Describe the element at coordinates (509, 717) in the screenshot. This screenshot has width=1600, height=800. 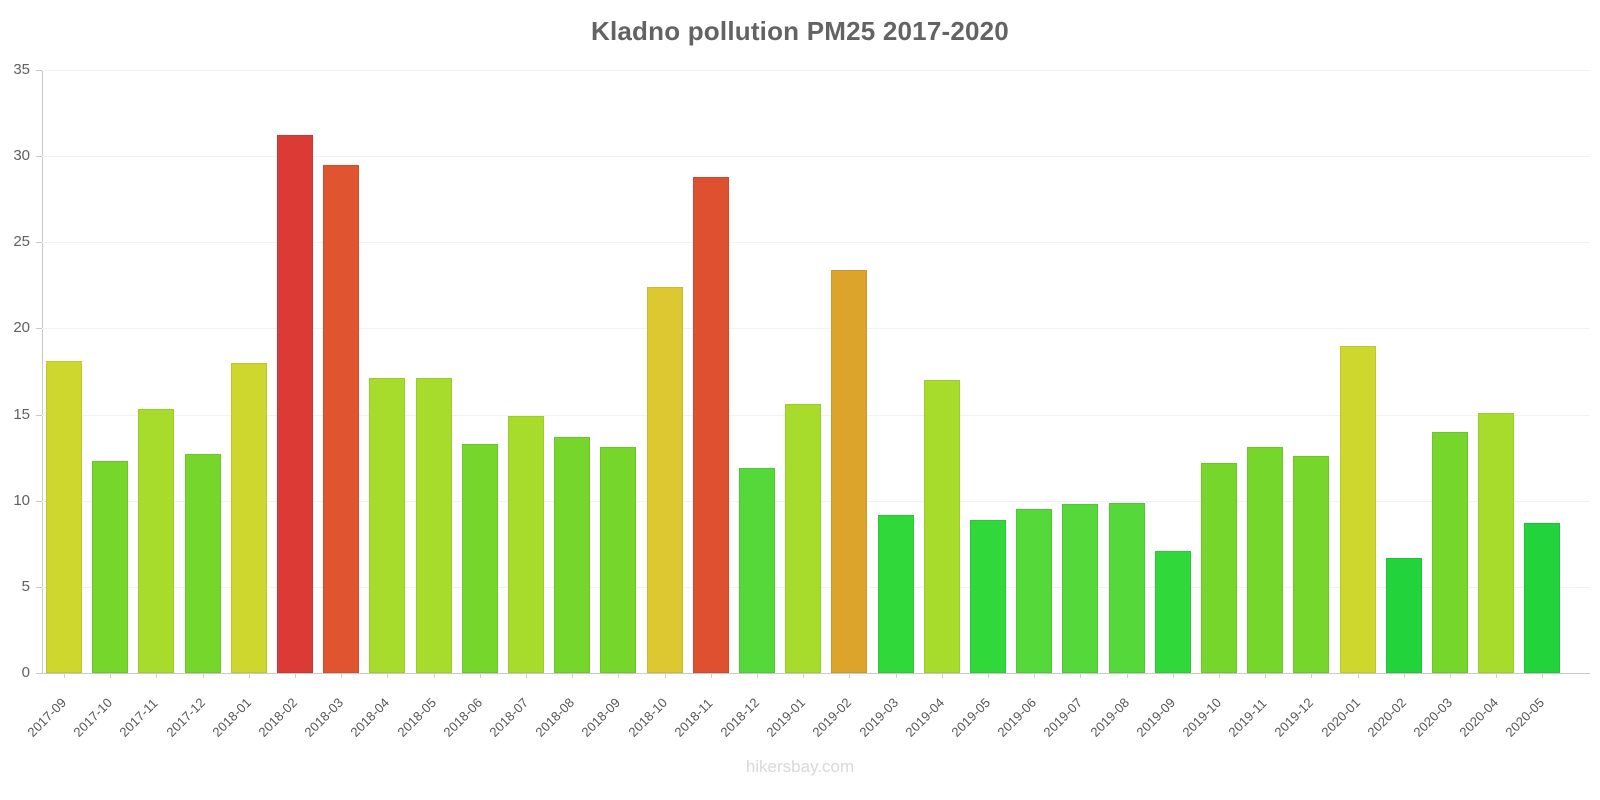
I see `x-axis-tick-label: 2018-07` at that location.